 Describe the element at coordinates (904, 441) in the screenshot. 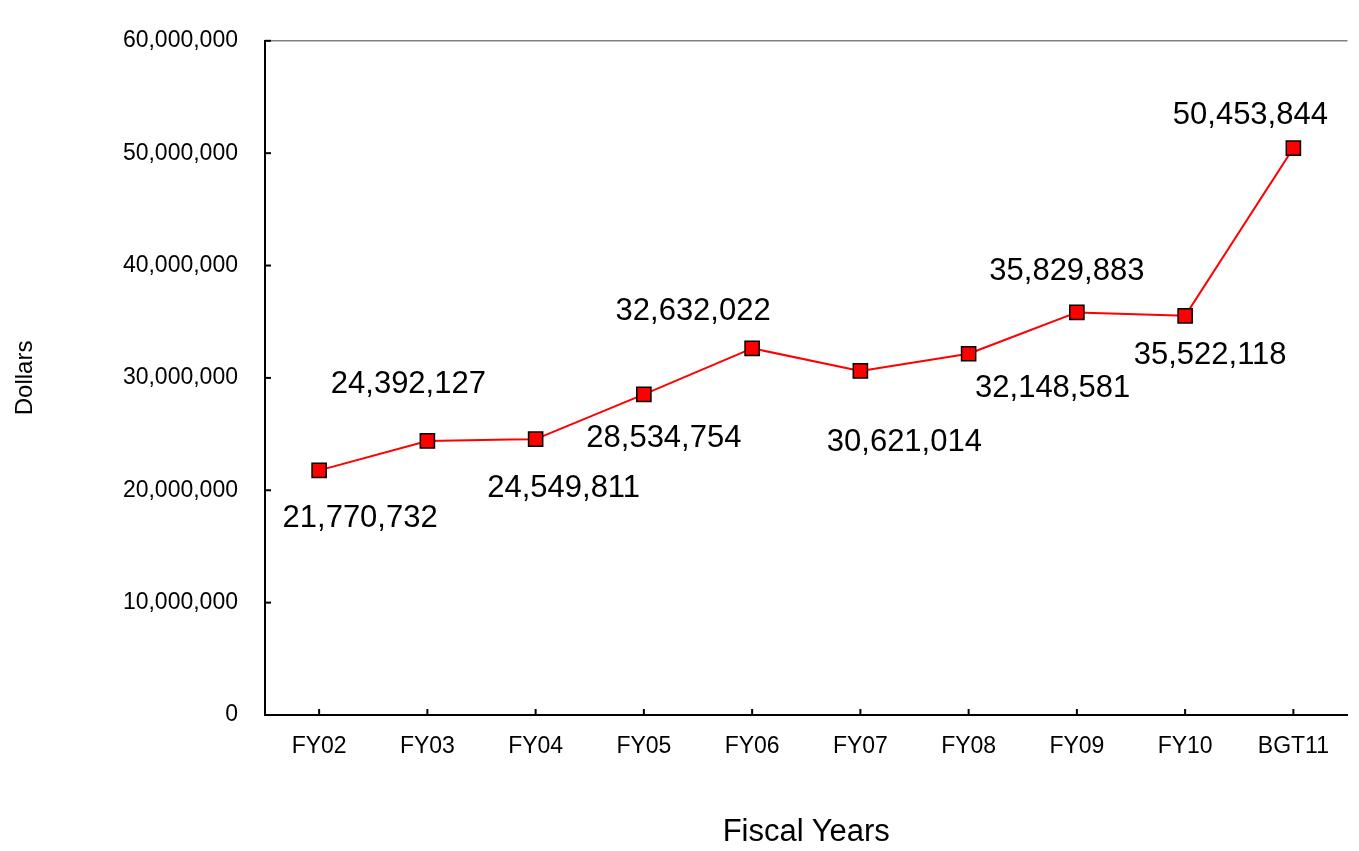

I see `data-label: 30,621,014` at that location.